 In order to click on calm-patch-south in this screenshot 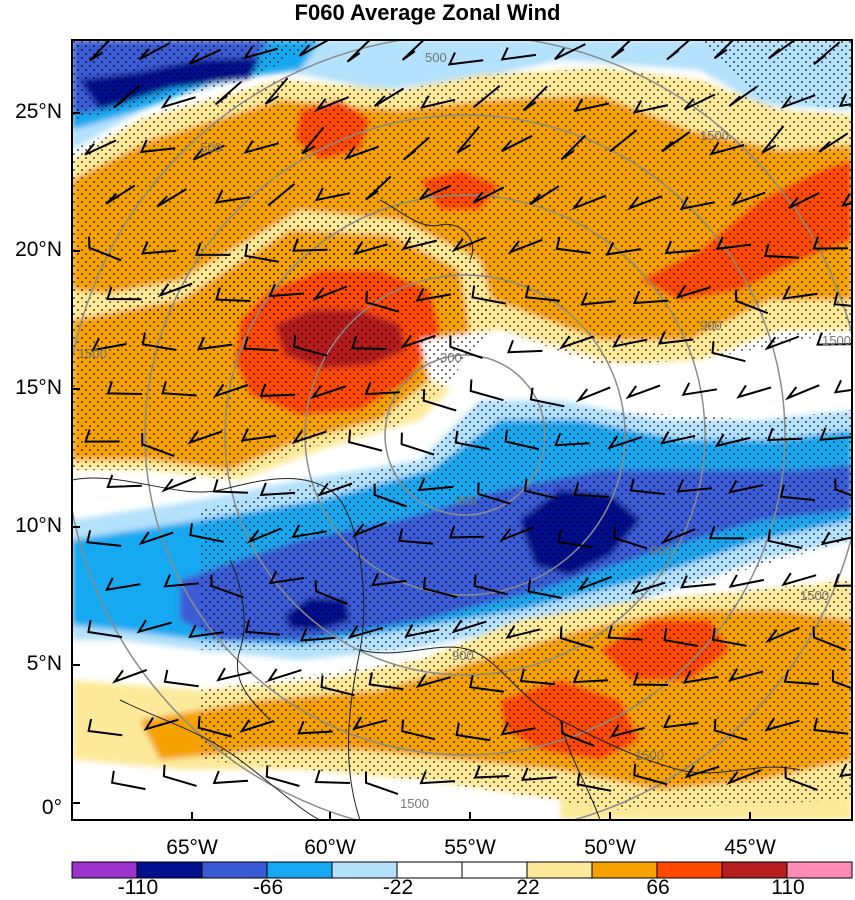, I will do `click(316, 790)`.